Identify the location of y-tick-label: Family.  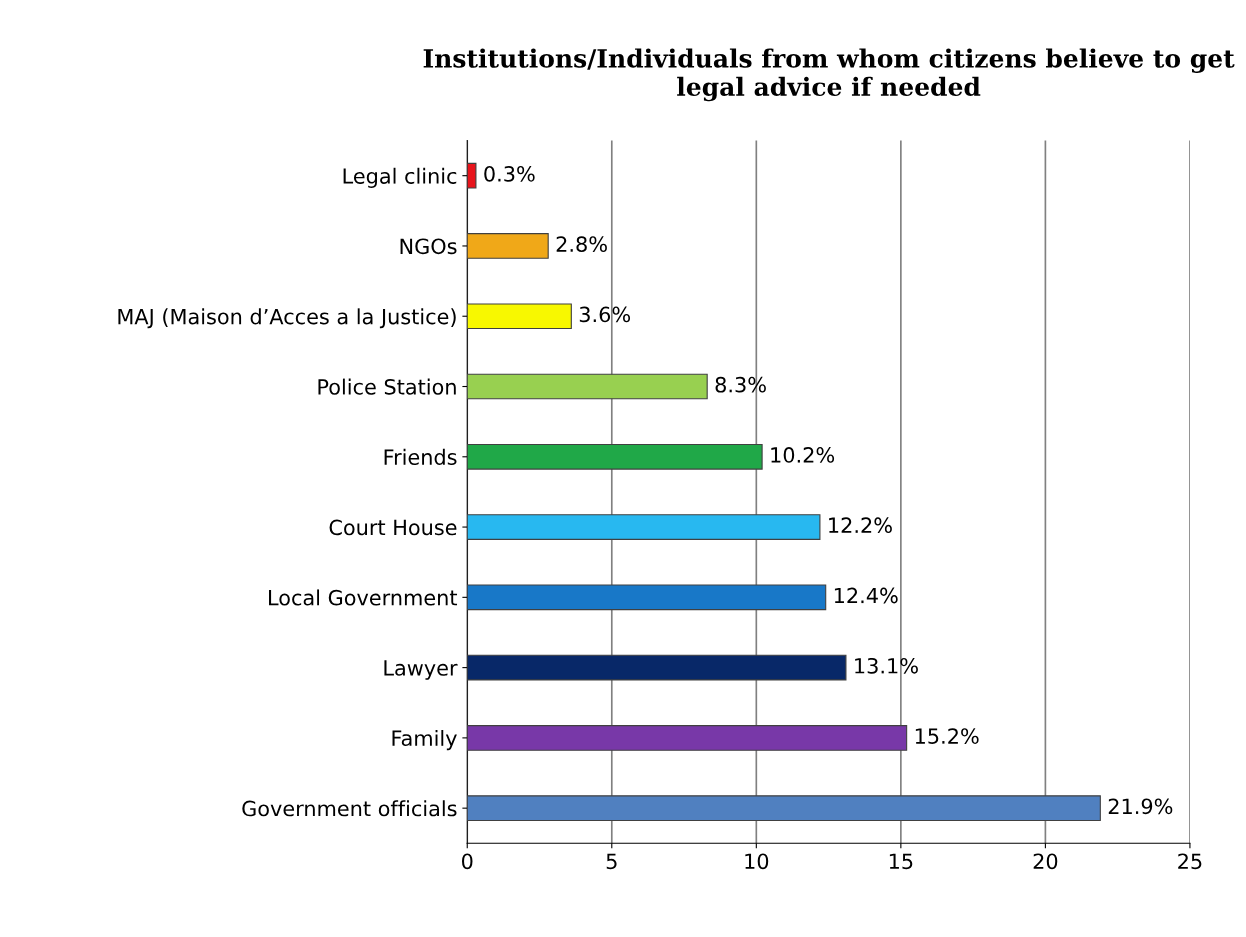
(424, 740).